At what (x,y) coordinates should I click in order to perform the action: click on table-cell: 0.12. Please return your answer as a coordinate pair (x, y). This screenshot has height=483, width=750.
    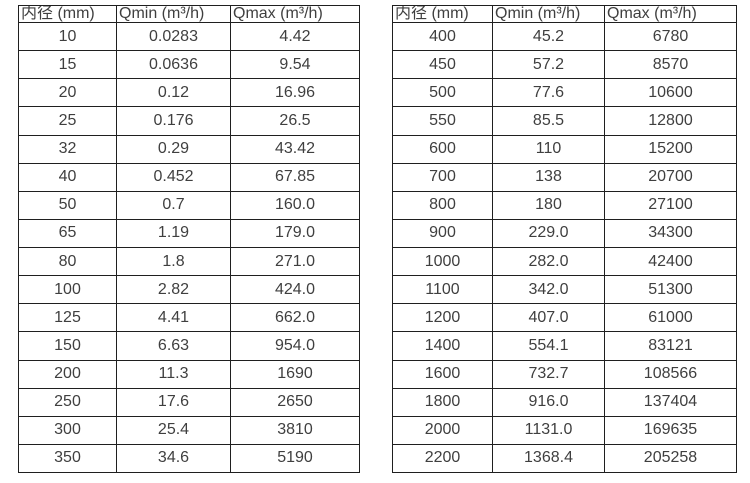
    Looking at the image, I should click on (173, 93).